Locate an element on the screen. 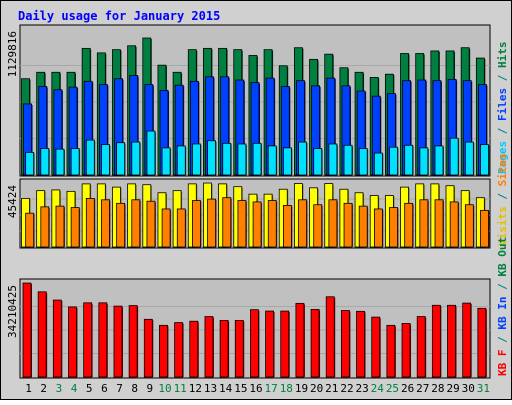 This screenshot has width=512, height=405. panel-kbytes-legend-item-2: KB In is located at coordinates (502, 313).